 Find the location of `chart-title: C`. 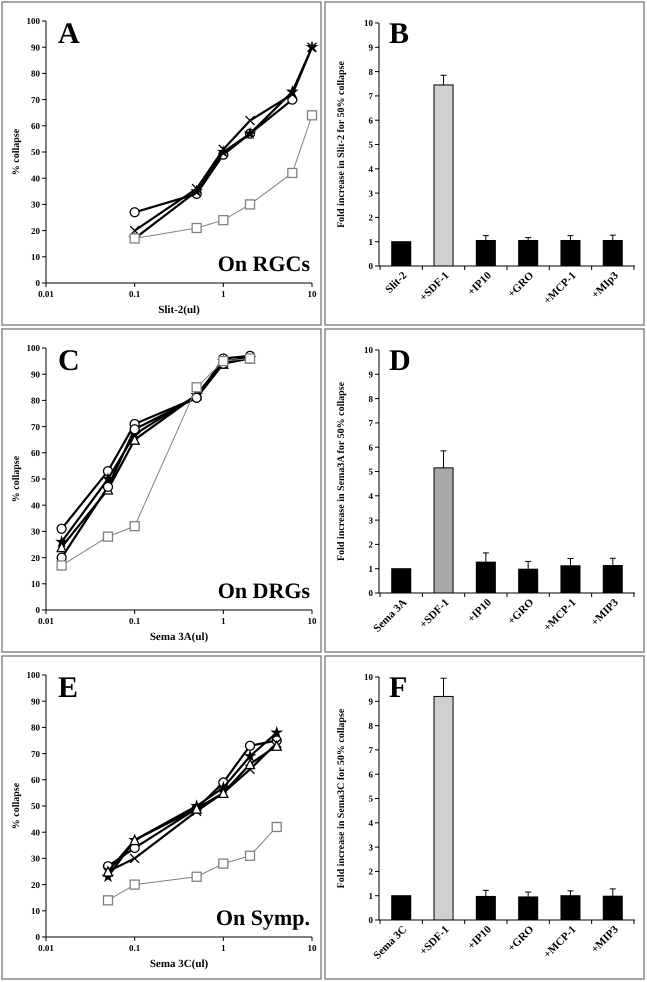

chart-title: C is located at coordinates (69, 360).